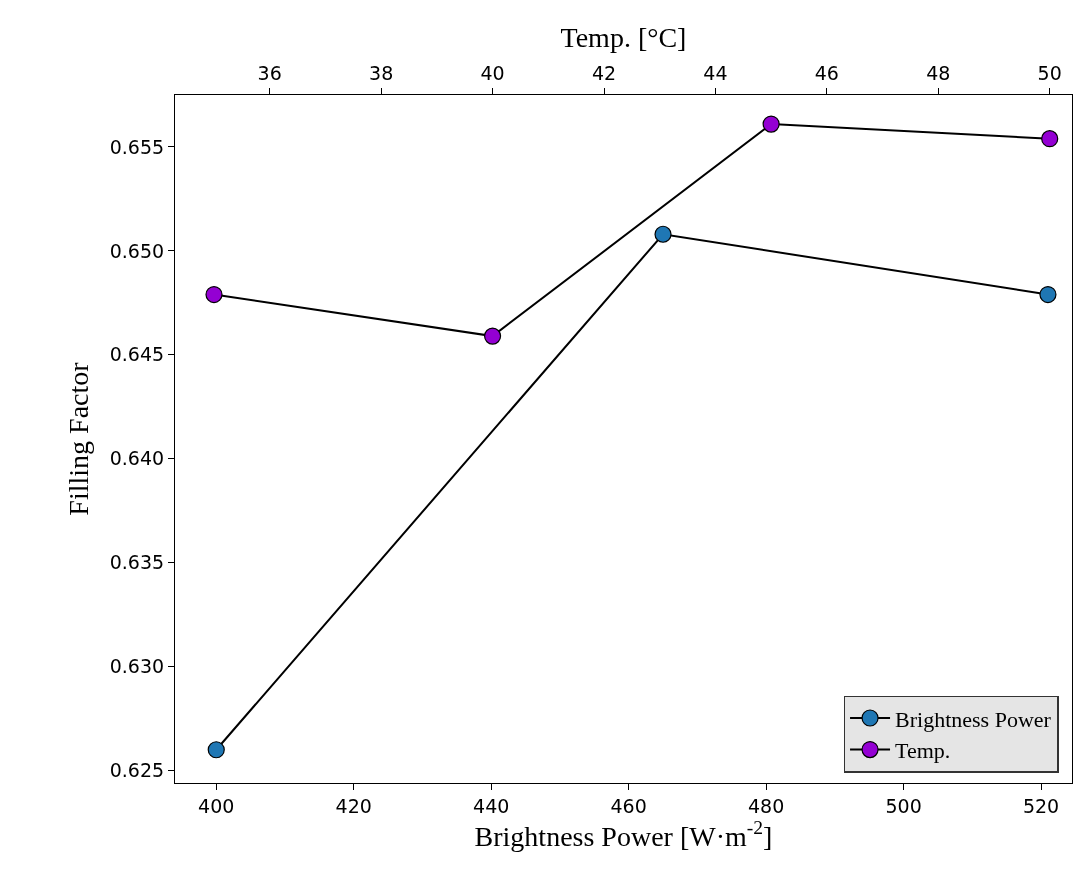 This screenshot has height=889, width=1086. What do you see at coordinates (353, 805) in the screenshot?
I see `x-tick-label: 420` at bounding box center [353, 805].